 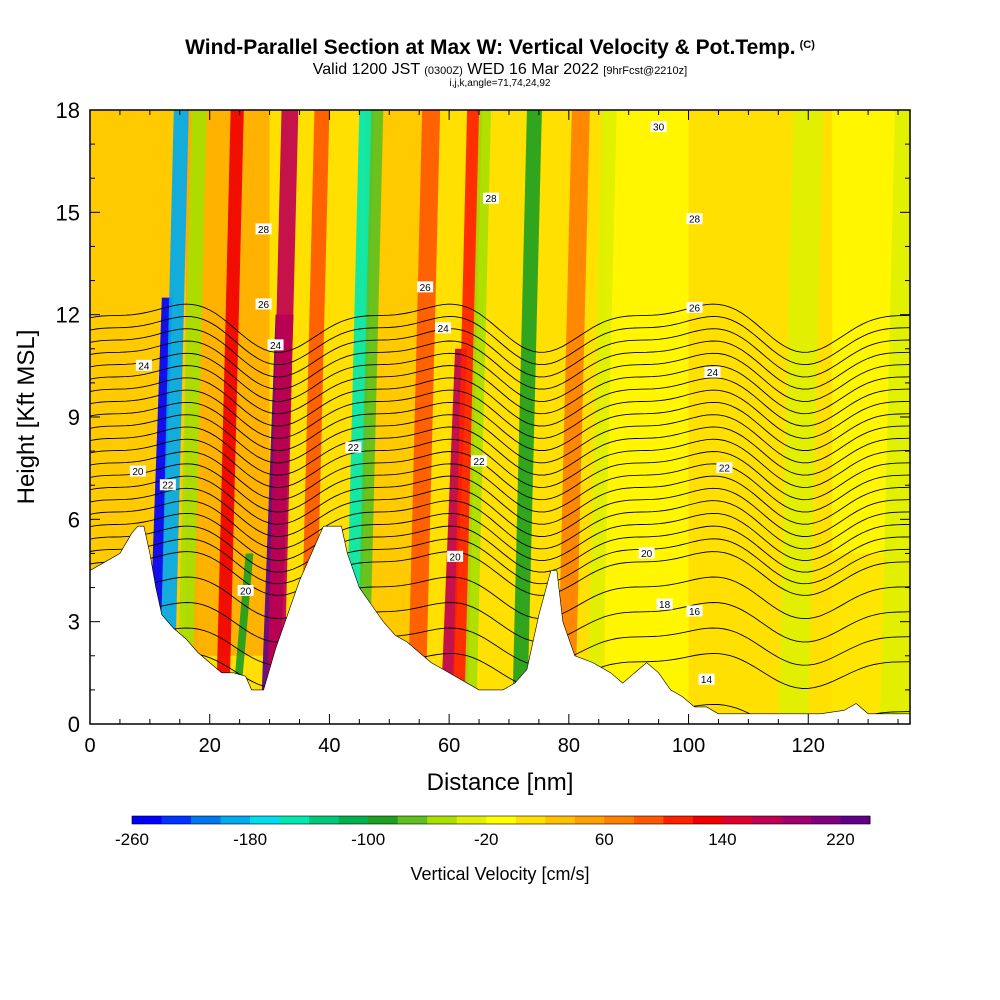 I want to click on y-tick-label: 18, so click(x=68, y=110).